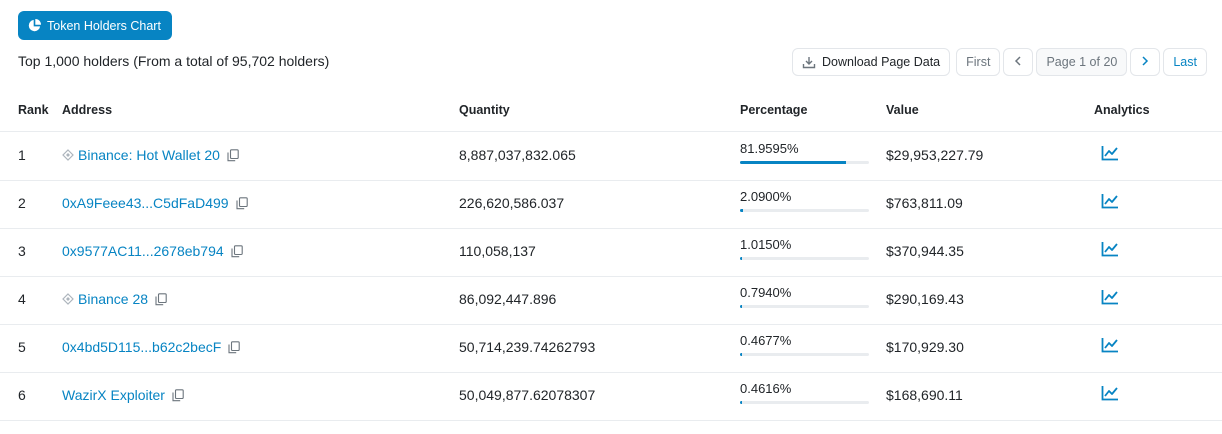  I want to click on percentage-text: 0.4616%, so click(766, 388).